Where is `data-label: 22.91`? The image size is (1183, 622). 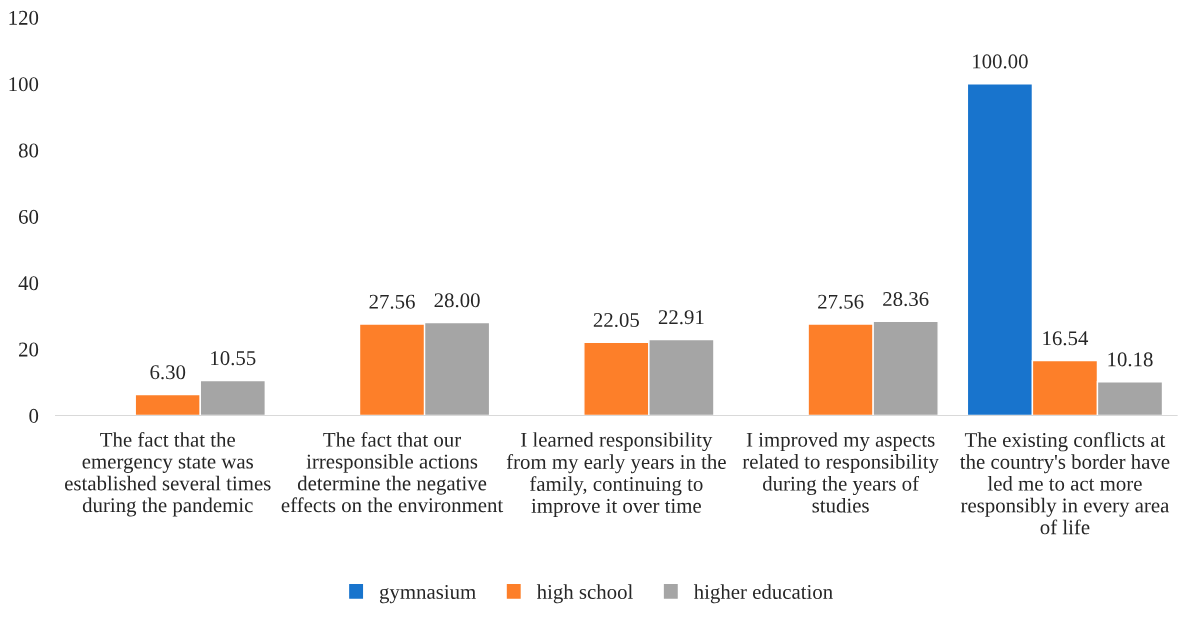
data-label: 22.91 is located at coordinates (681, 317).